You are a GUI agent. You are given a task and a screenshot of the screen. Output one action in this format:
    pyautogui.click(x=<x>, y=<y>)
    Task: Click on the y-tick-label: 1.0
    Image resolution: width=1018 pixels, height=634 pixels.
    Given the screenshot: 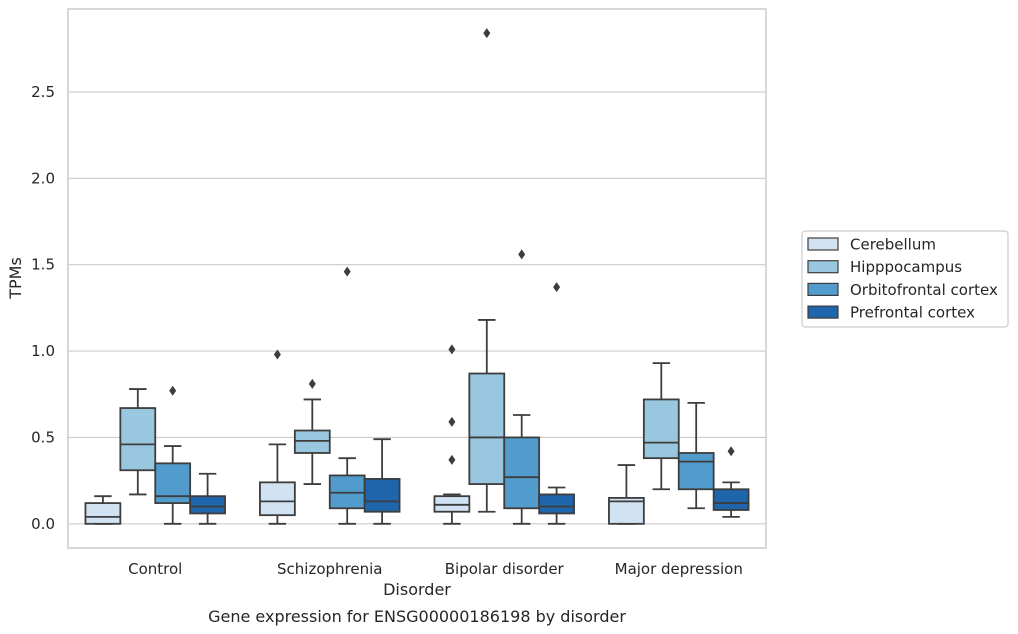 What is the action you would take?
    pyautogui.click(x=43, y=351)
    